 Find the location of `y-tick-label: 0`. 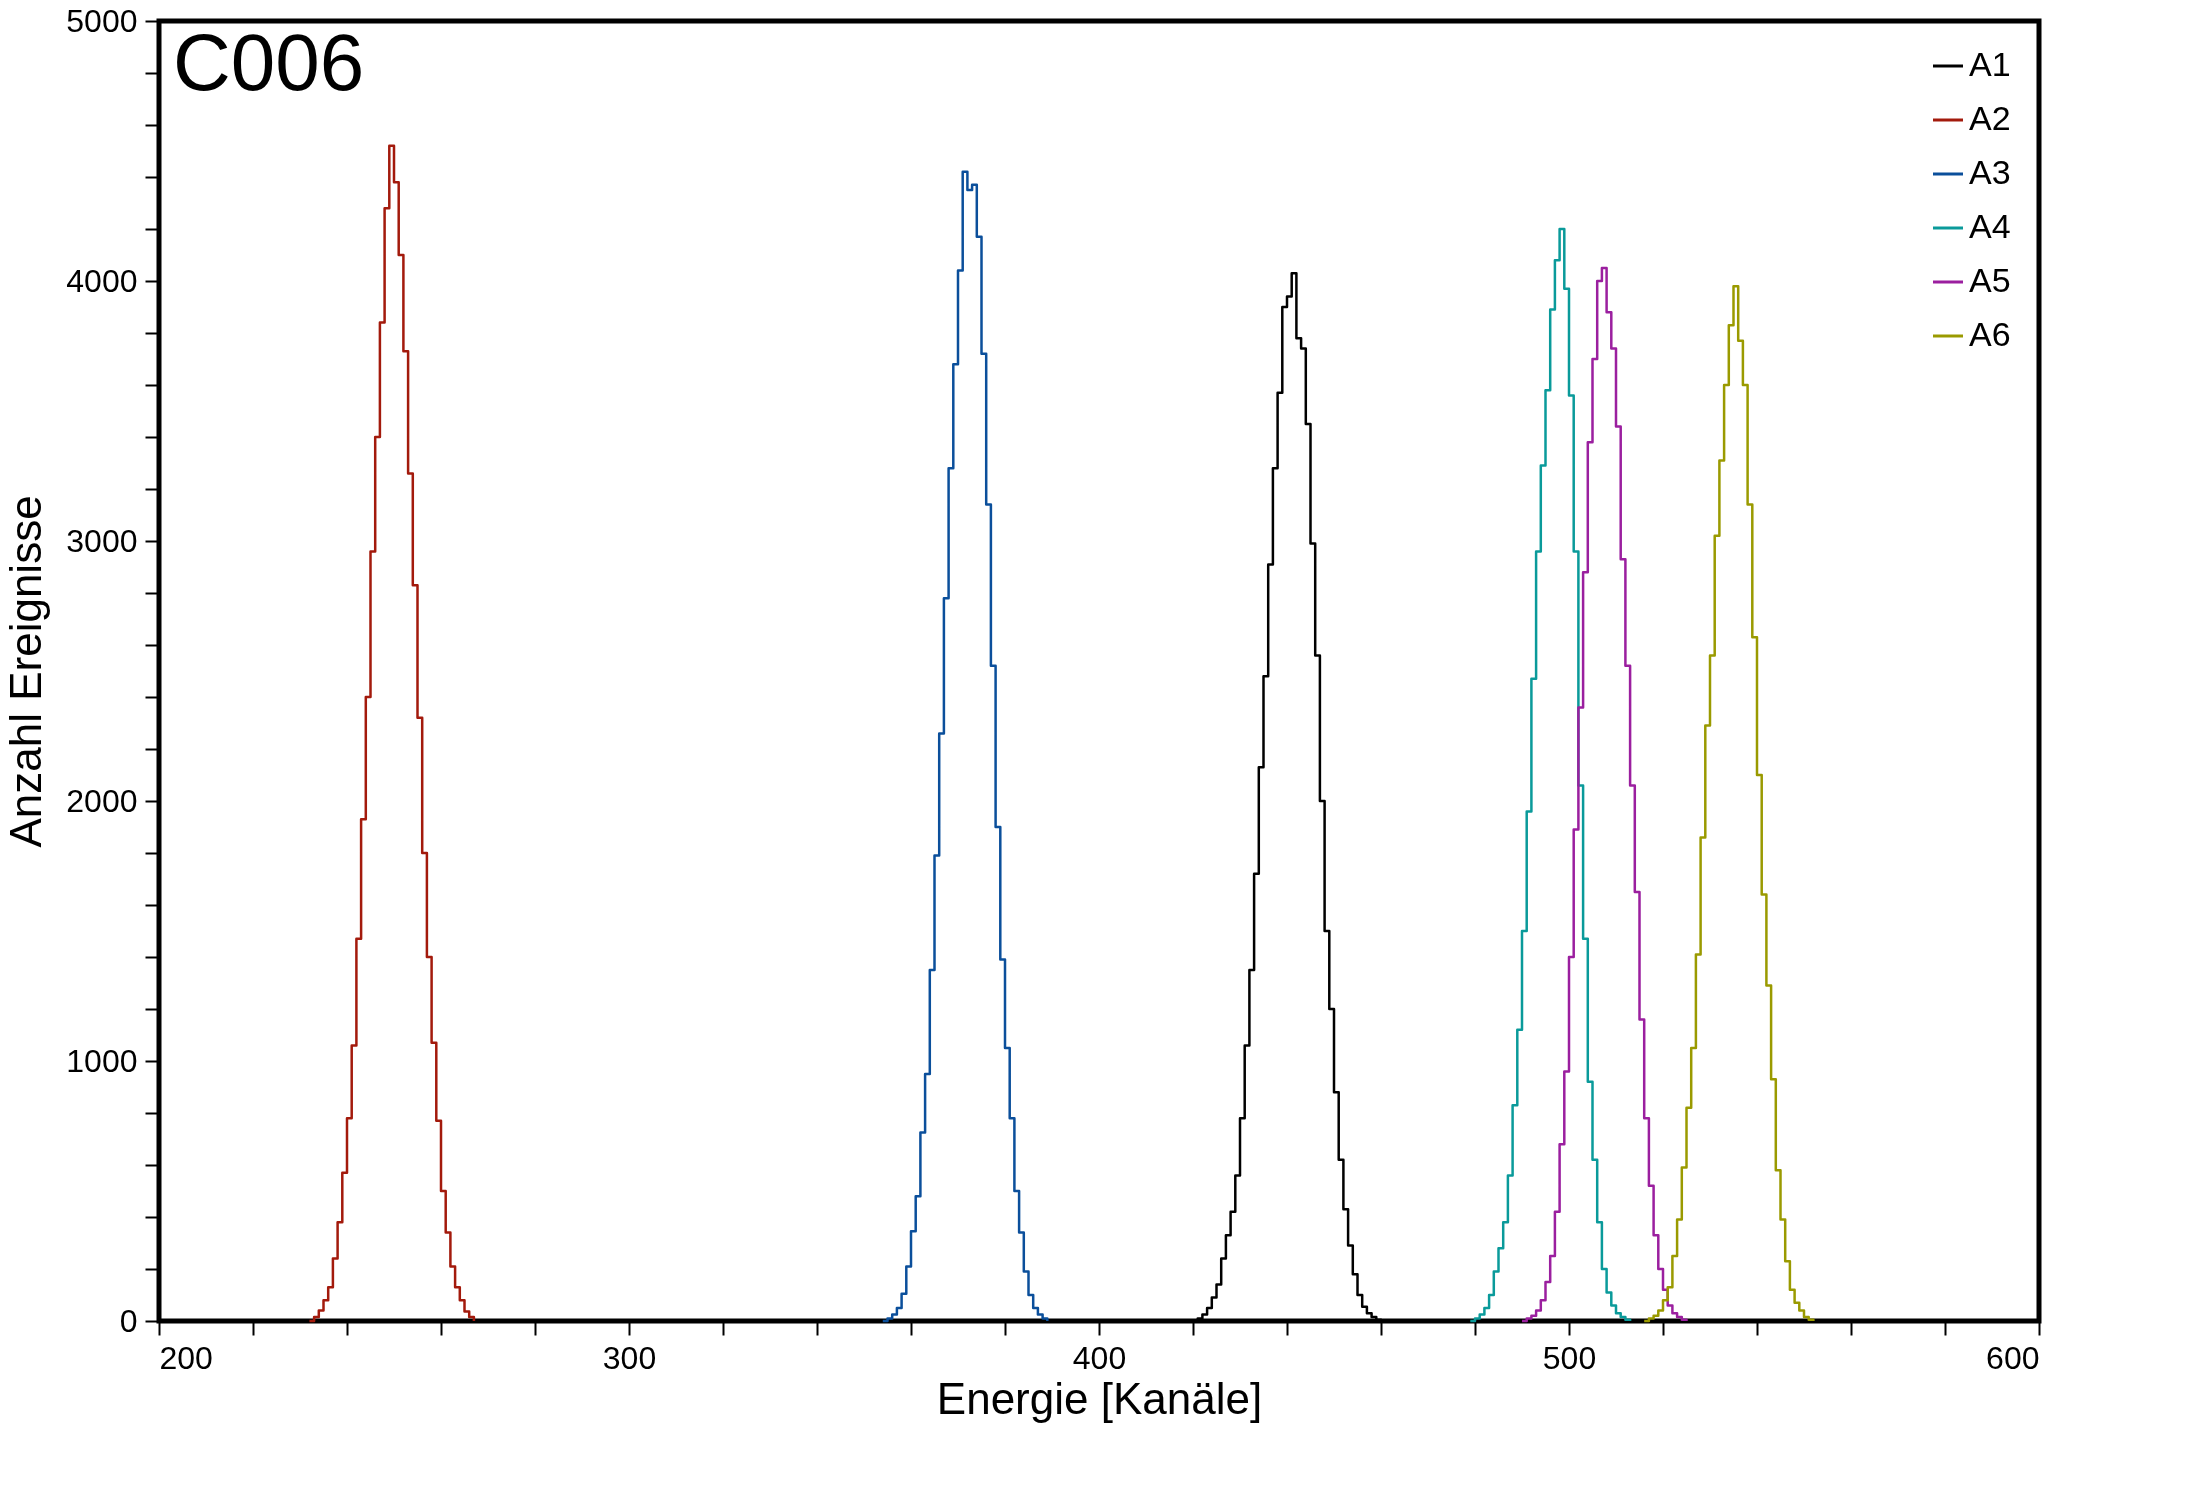

y-tick-label: 0 is located at coordinates (128, 1320).